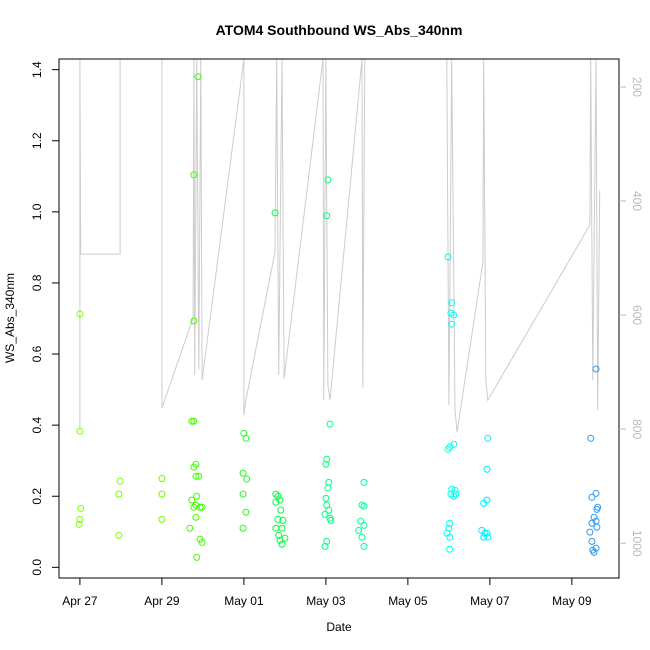 The image size is (650, 650). What do you see at coordinates (37, 424) in the screenshot?
I see `y-tick-label: 0.4` at bounding box center [37, 424].